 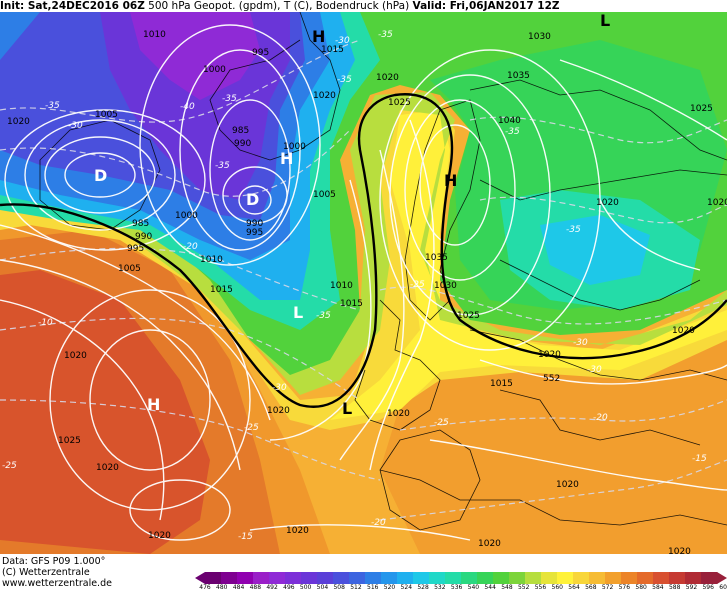 I want to click on legend-tick-label: 576, so click(x=624, y=587).